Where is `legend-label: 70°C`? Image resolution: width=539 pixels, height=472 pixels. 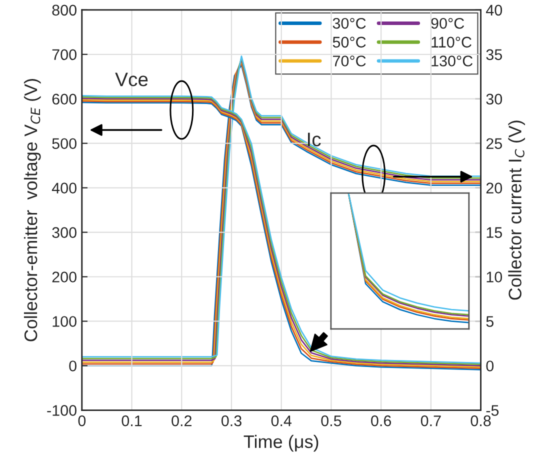
legend-label: 70°C is located at coordinates (349, 61).